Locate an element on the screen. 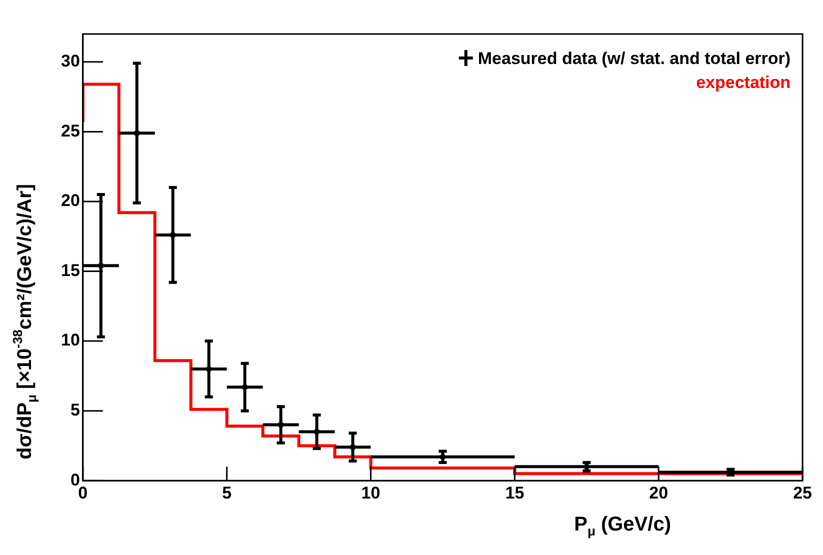  y-tick-label: 5 is located at coordinates (75, 410).